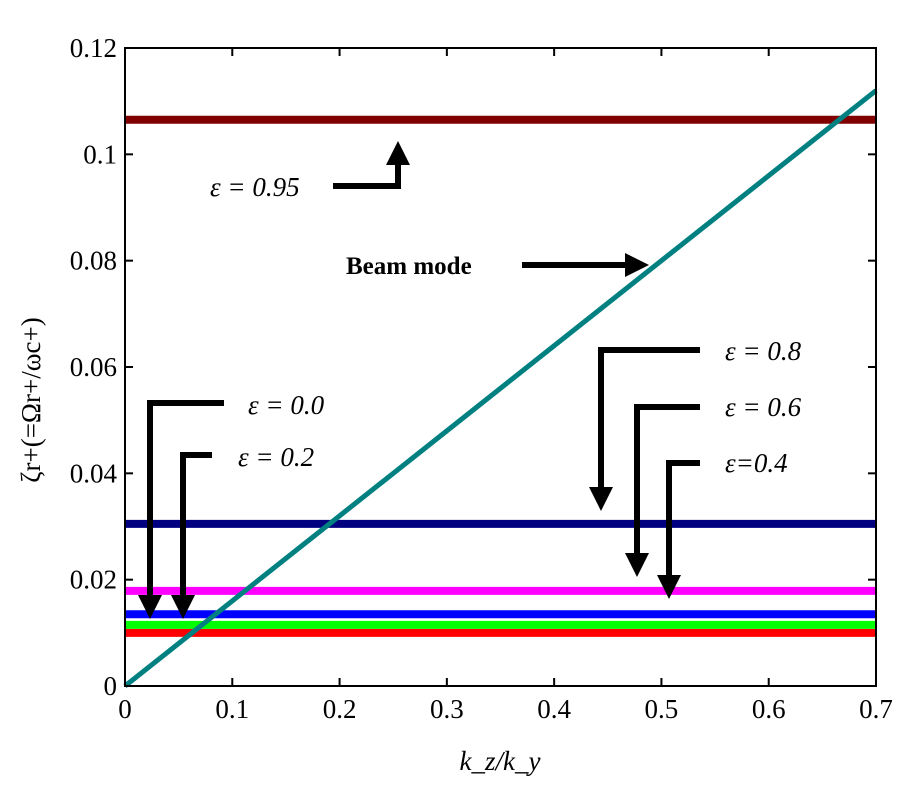  Describe the element at coordinates (678, 529) in the screenshot. I see `arrow-eps04` at that location.